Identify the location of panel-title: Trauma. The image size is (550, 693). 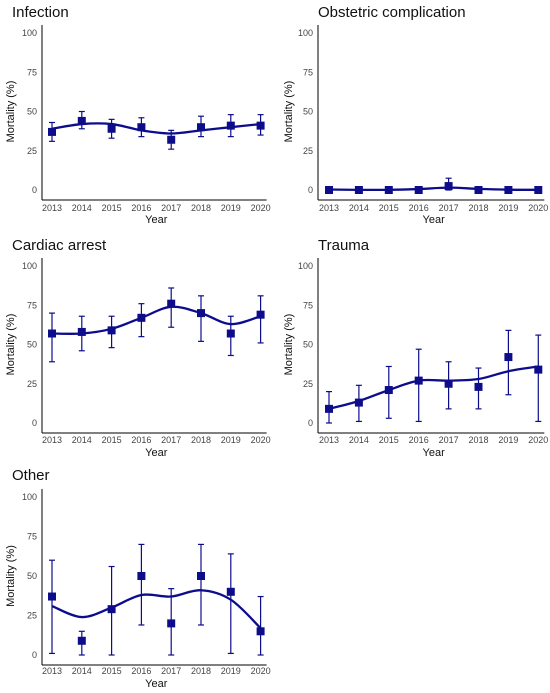
(344, 245).